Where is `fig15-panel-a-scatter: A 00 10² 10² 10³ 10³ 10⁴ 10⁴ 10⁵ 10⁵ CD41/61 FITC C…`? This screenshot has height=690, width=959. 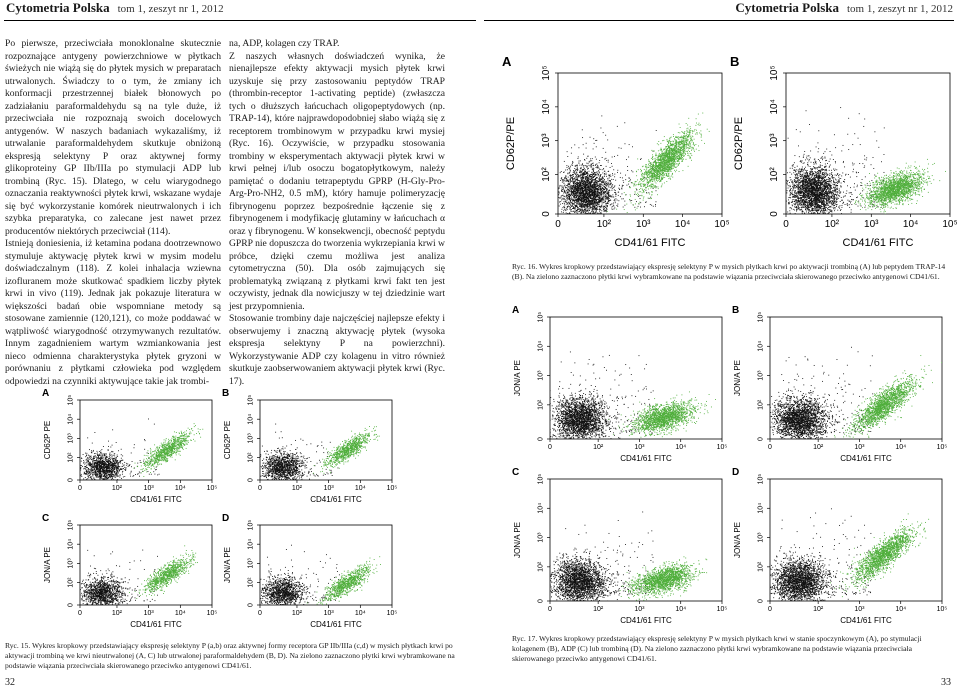 fig15-panel-a-scatter: A 00 10² 10² 10³ 10³ 10⁴ 10⁴ 10⁵ 10⁵ CD41/61 FITC C… is located at coordinates (129, 446).